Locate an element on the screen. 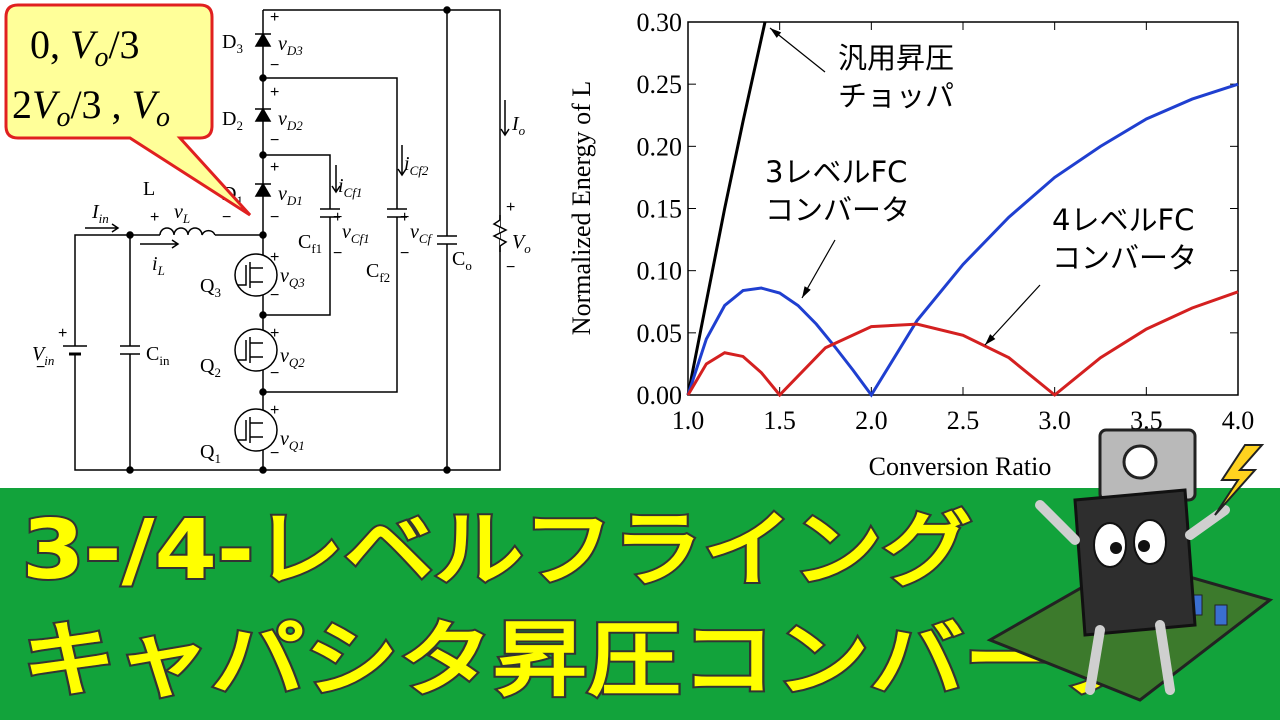 The image size is (1280, 720). component-label: vD3 is located at coordinates (290, 45).